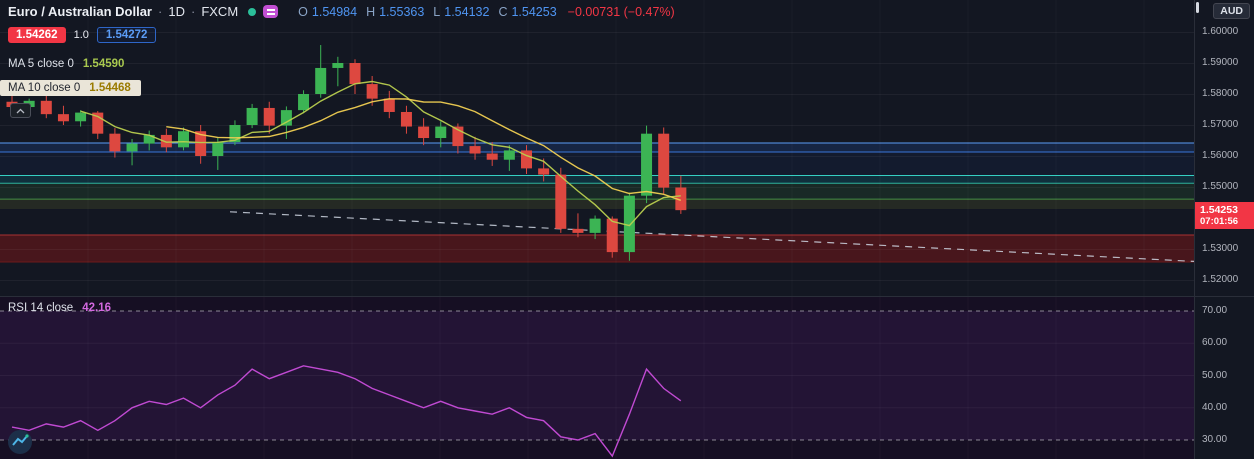  I want to click on rsi-axis-label: 40.00, so click(1215, 407).